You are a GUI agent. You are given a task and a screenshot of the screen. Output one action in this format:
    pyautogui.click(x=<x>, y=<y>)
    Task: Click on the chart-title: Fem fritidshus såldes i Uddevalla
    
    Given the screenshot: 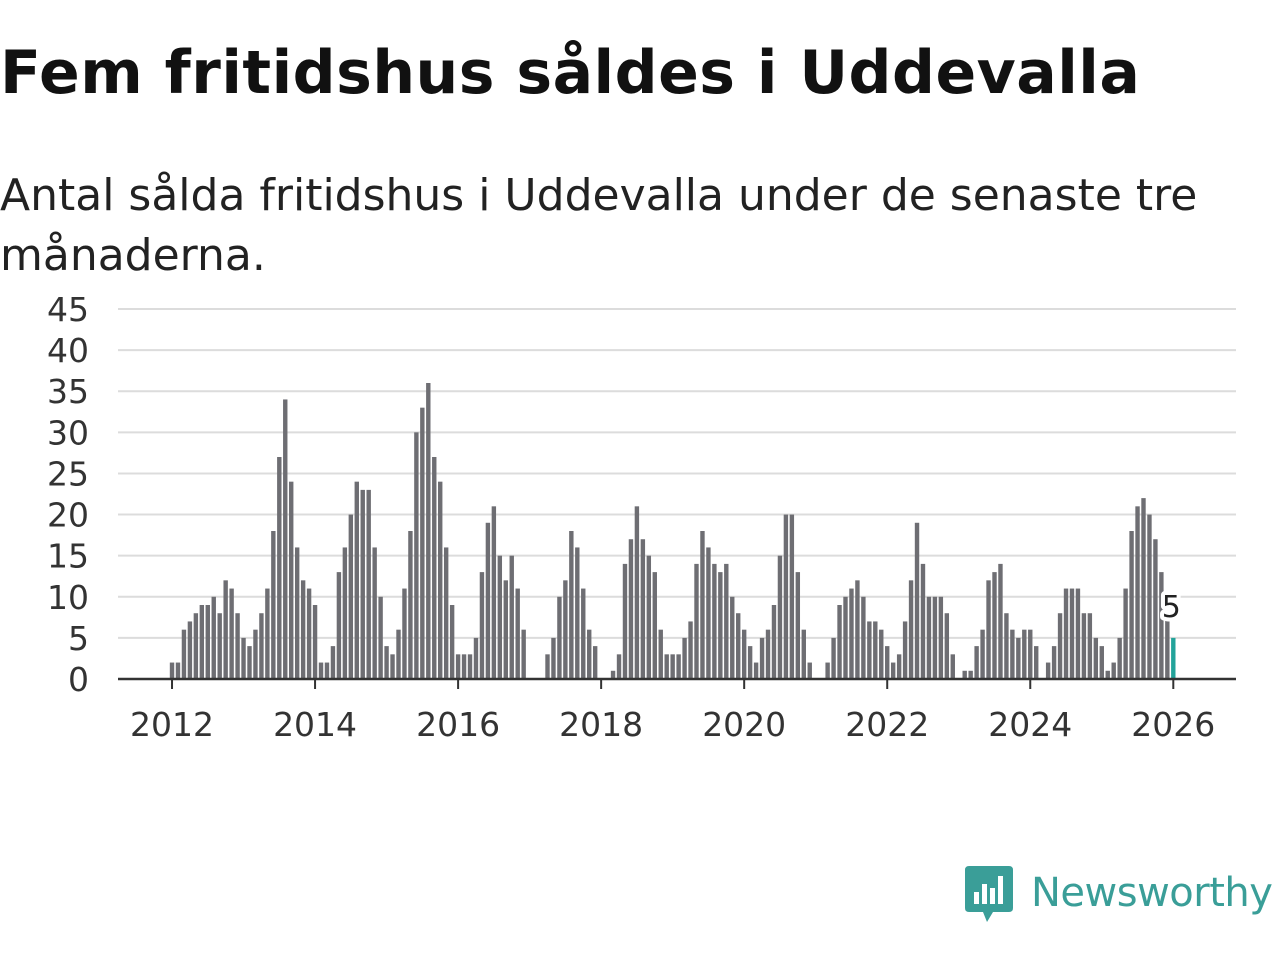 What is the action you would take?
    pyautogui.click(x=570, y=73)
    